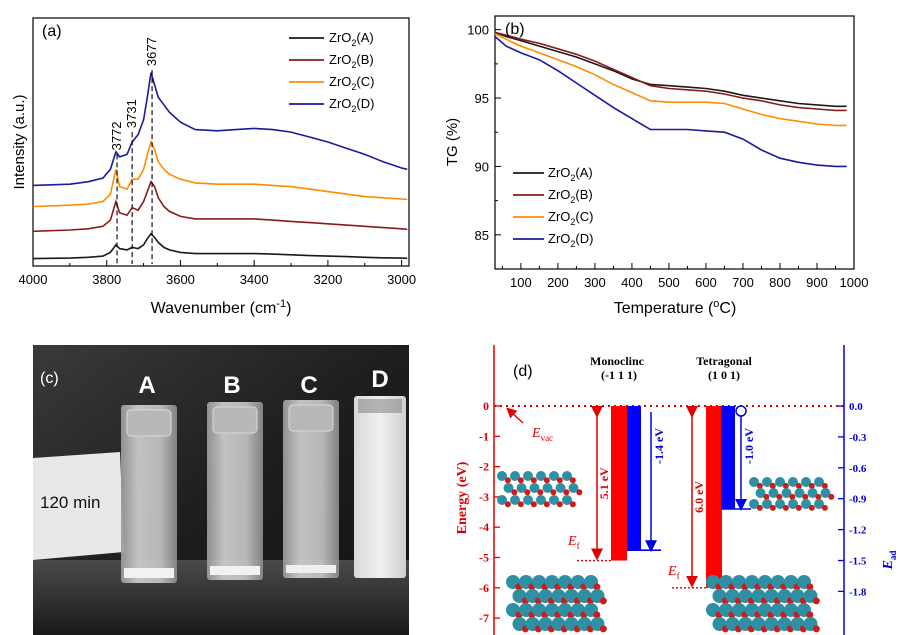 The image size is (906, 635). What do you see at coordinates (858, 592) in the screenshot?
I see `panel-d-right-tick-label: -1.8` at bounding box center [858, 592].